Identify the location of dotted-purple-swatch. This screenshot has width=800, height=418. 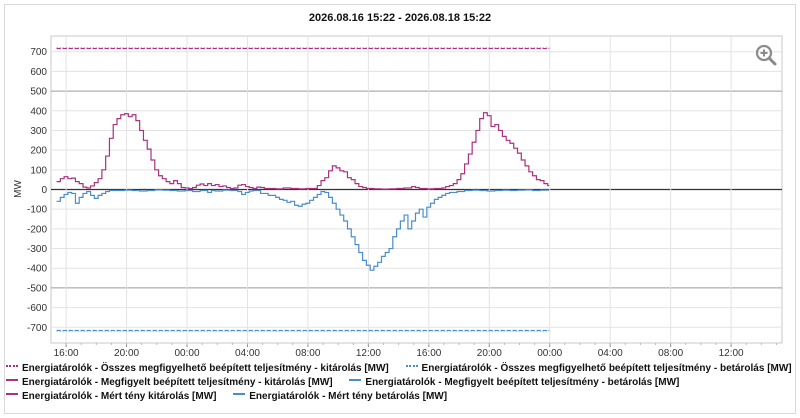
(12, 366).